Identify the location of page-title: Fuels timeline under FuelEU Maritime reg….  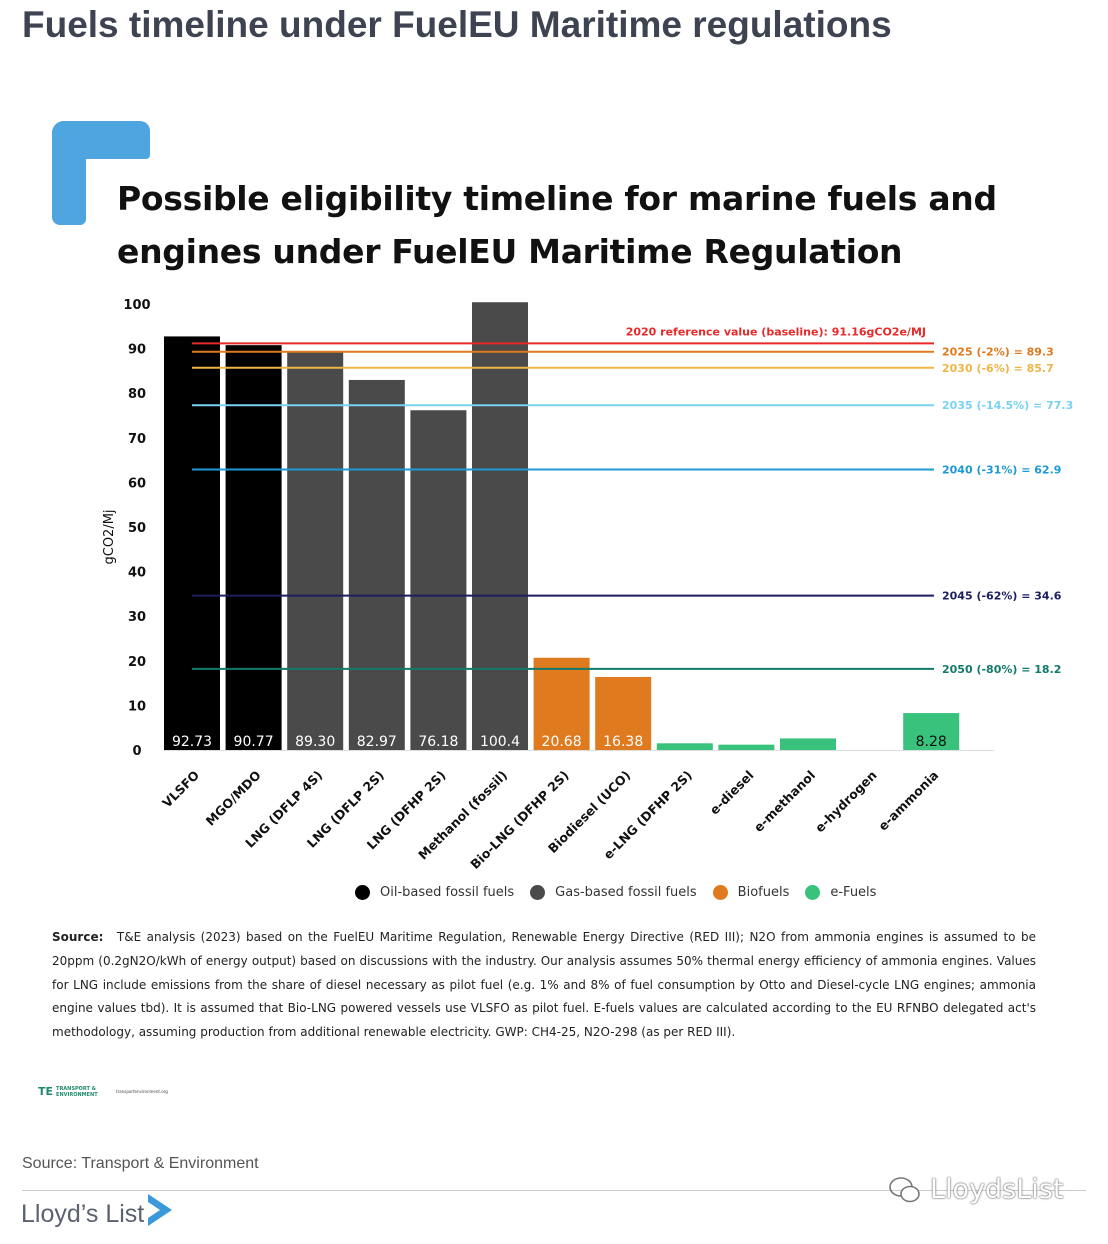
(457, 24).